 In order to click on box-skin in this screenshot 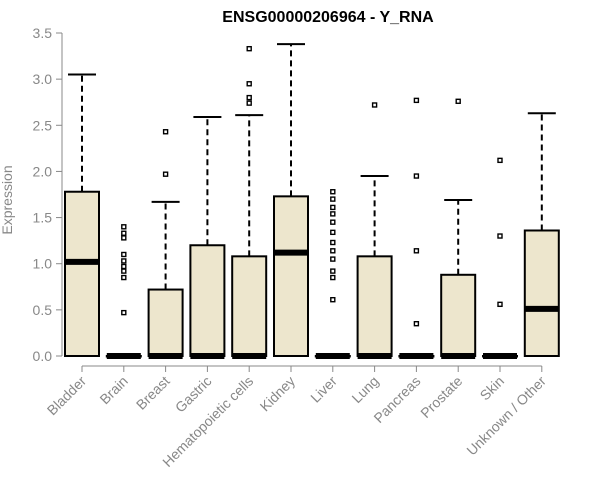, I will do `click(500, 258)`.